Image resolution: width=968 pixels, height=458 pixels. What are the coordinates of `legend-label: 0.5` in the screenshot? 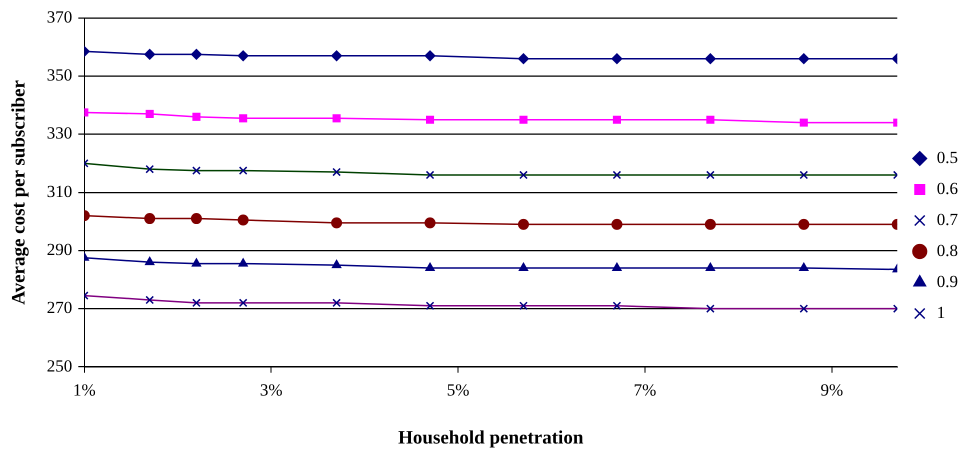 It's located at (947, 157).